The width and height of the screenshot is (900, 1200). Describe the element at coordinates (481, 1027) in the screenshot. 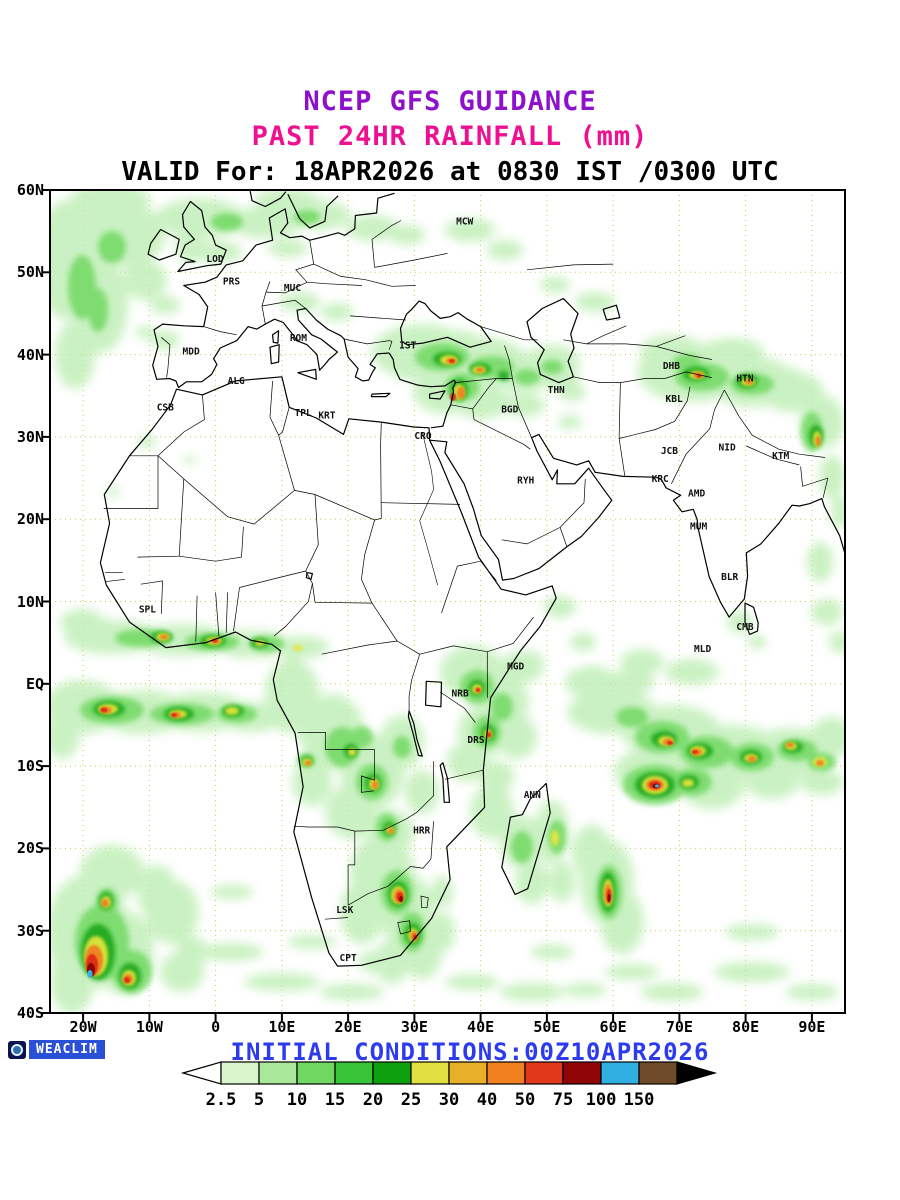

I see `lon-tick-40E: 40E` at that location.